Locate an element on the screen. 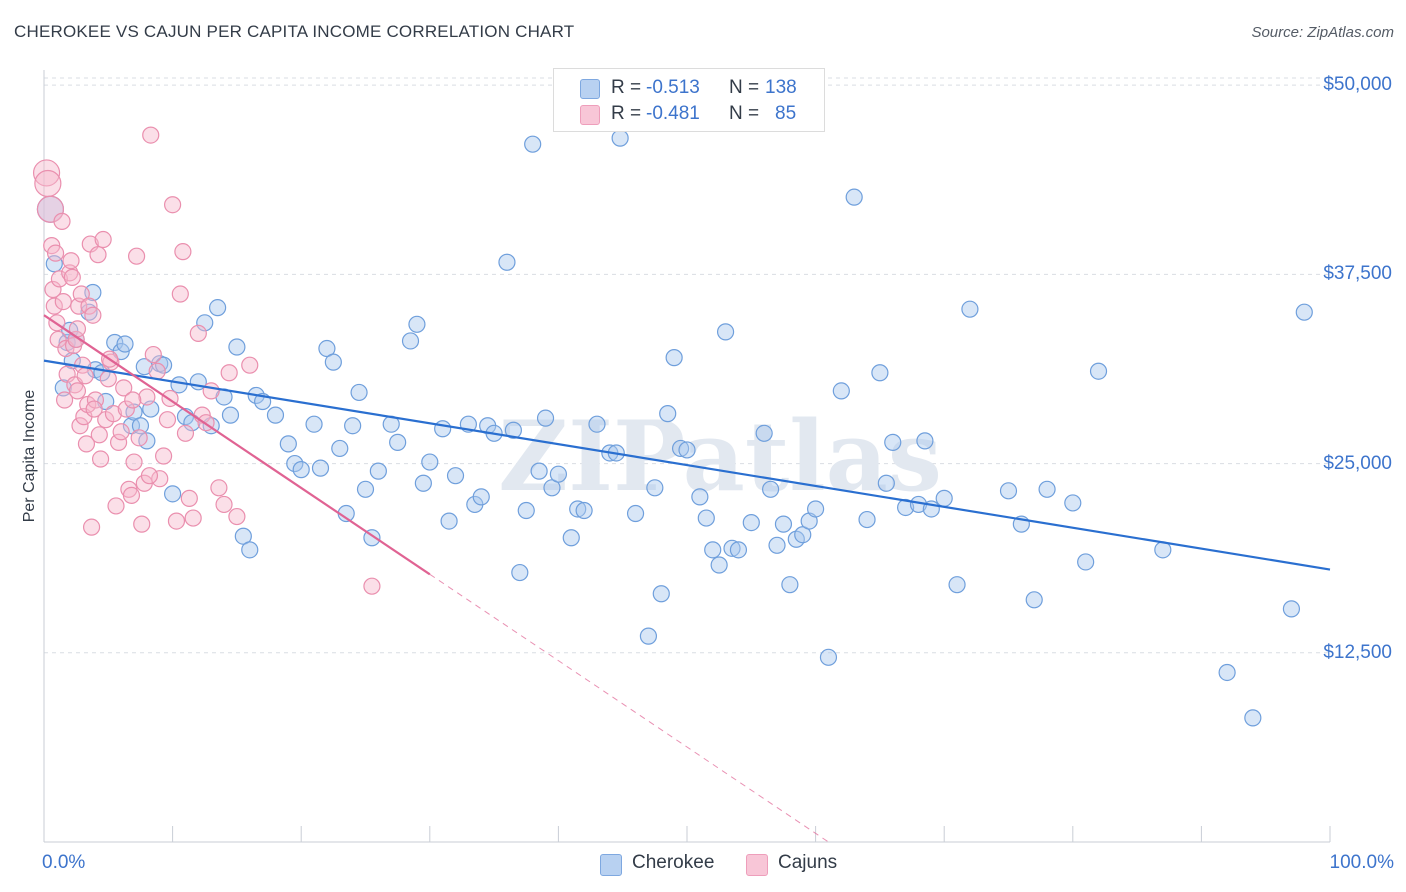 This screenshot has height=892, width=1406. r-value: -0.481 is located at coordinates (673, 113).